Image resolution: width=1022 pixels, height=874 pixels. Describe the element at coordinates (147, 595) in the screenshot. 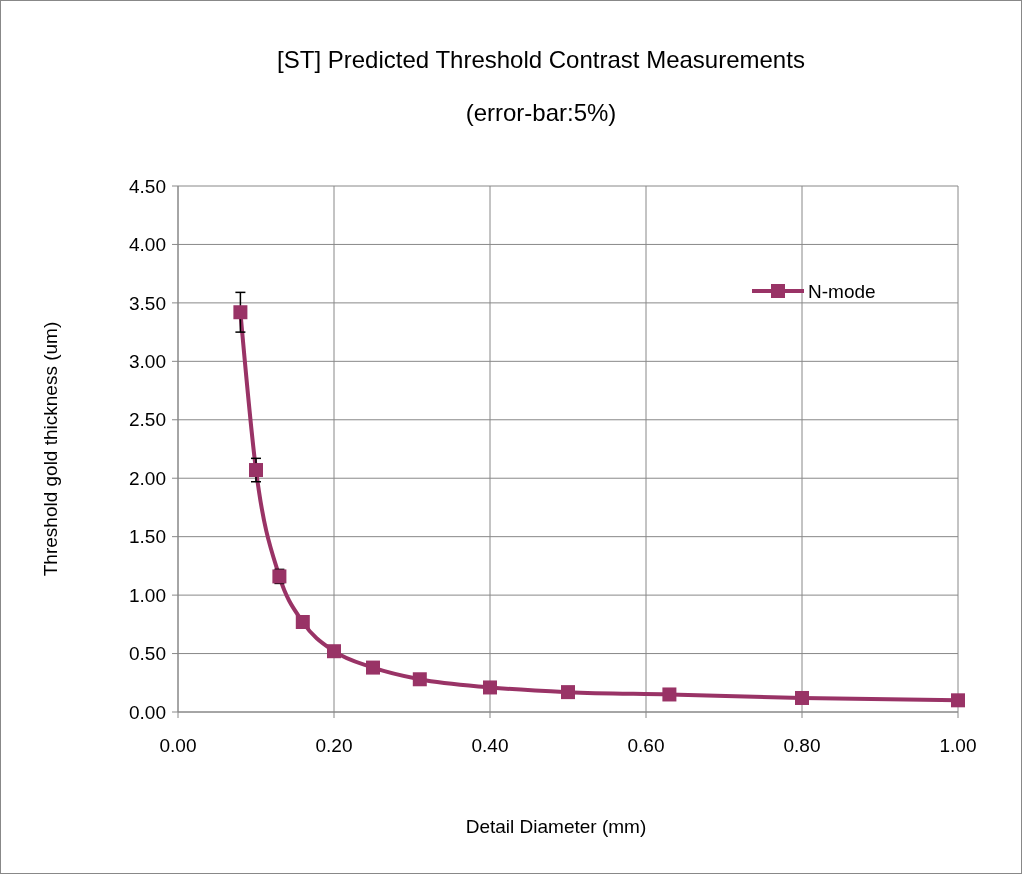

I see `y-tick-label: 1.00` at that location.